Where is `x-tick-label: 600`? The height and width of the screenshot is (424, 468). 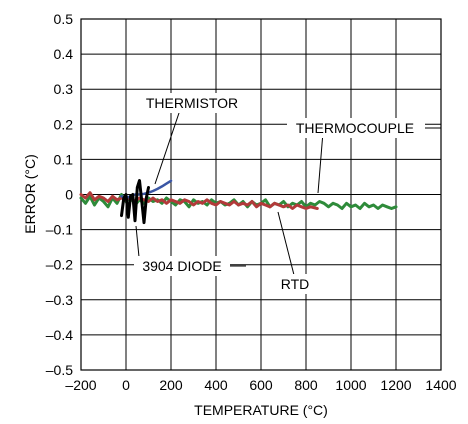
x-tick-label: 600 is located at coordinates (261, 385).